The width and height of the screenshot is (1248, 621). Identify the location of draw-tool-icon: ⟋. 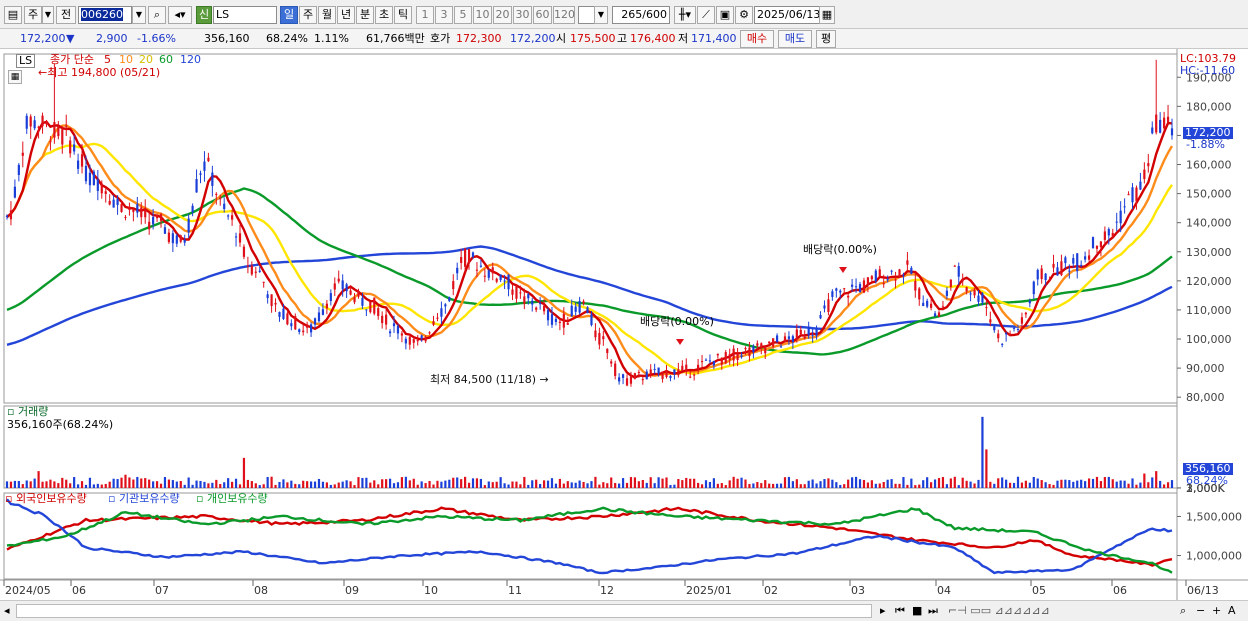
(706, 15).